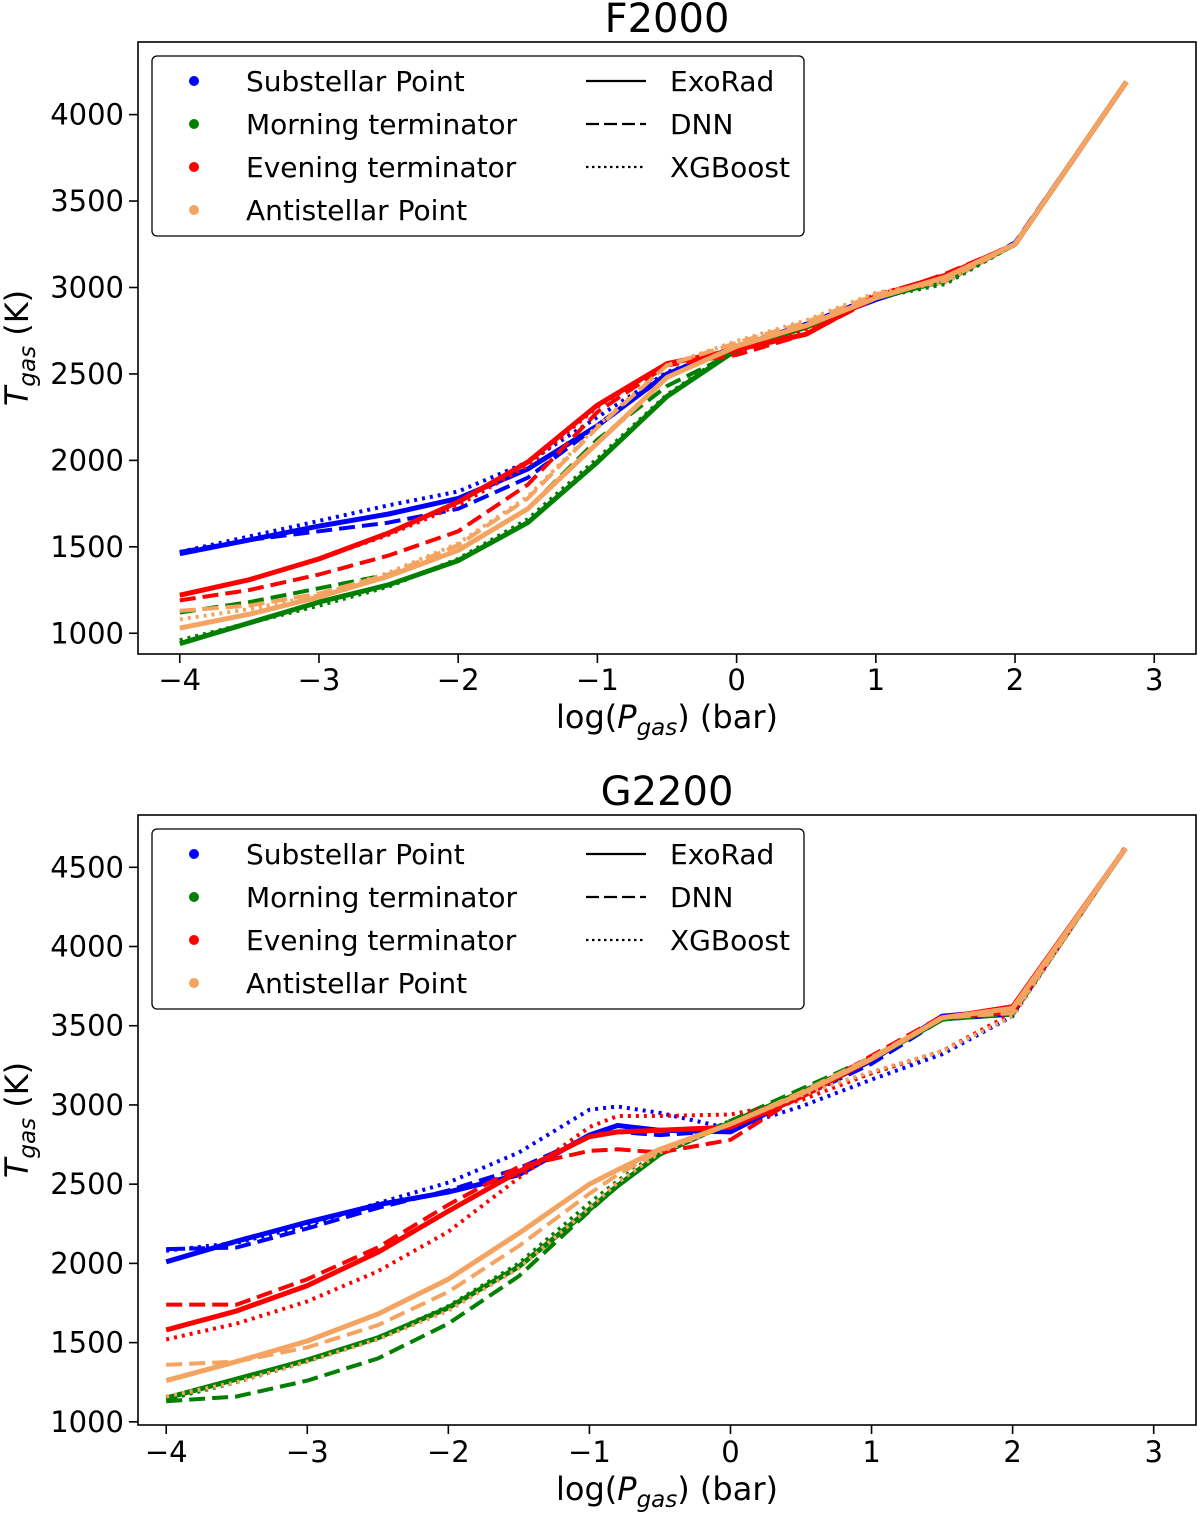  Describe the element at coordinates (87, 867) in the screenshot. I see `y-tick-label: 4500` at that location.